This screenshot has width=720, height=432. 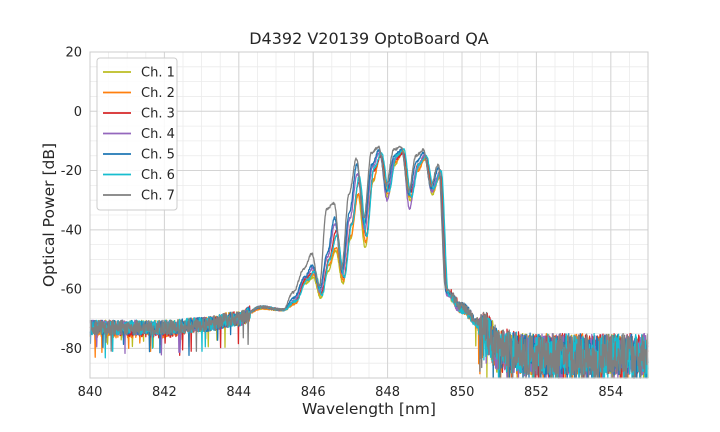 What do you see at coordinates (71, 349) in the screenshot?
I see `y-tick-label: -80` at bounding box center [71, 349].